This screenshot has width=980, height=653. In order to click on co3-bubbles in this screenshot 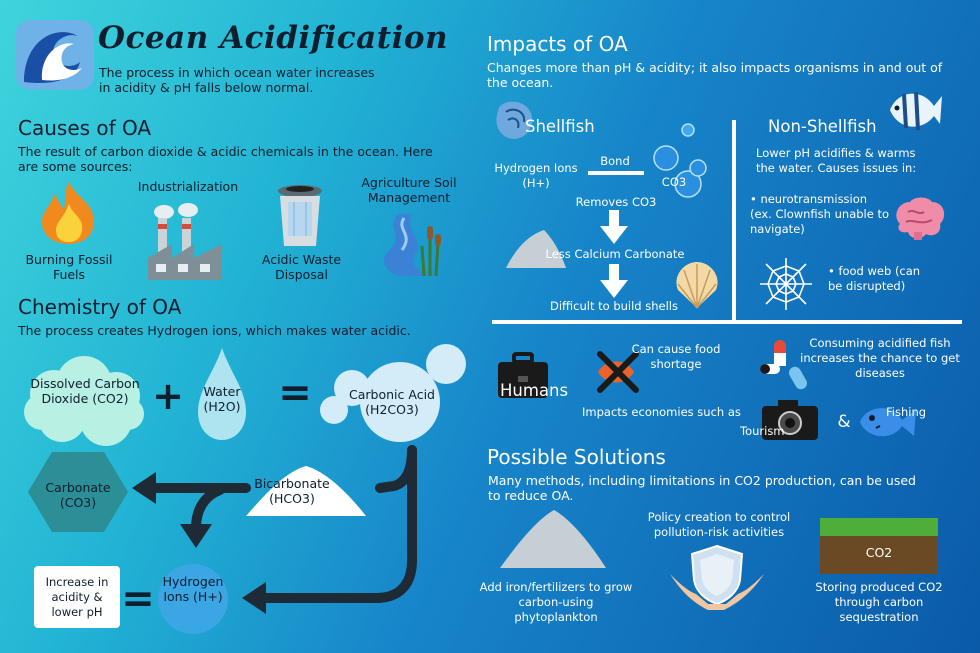, I will do `click(680, 160)`.